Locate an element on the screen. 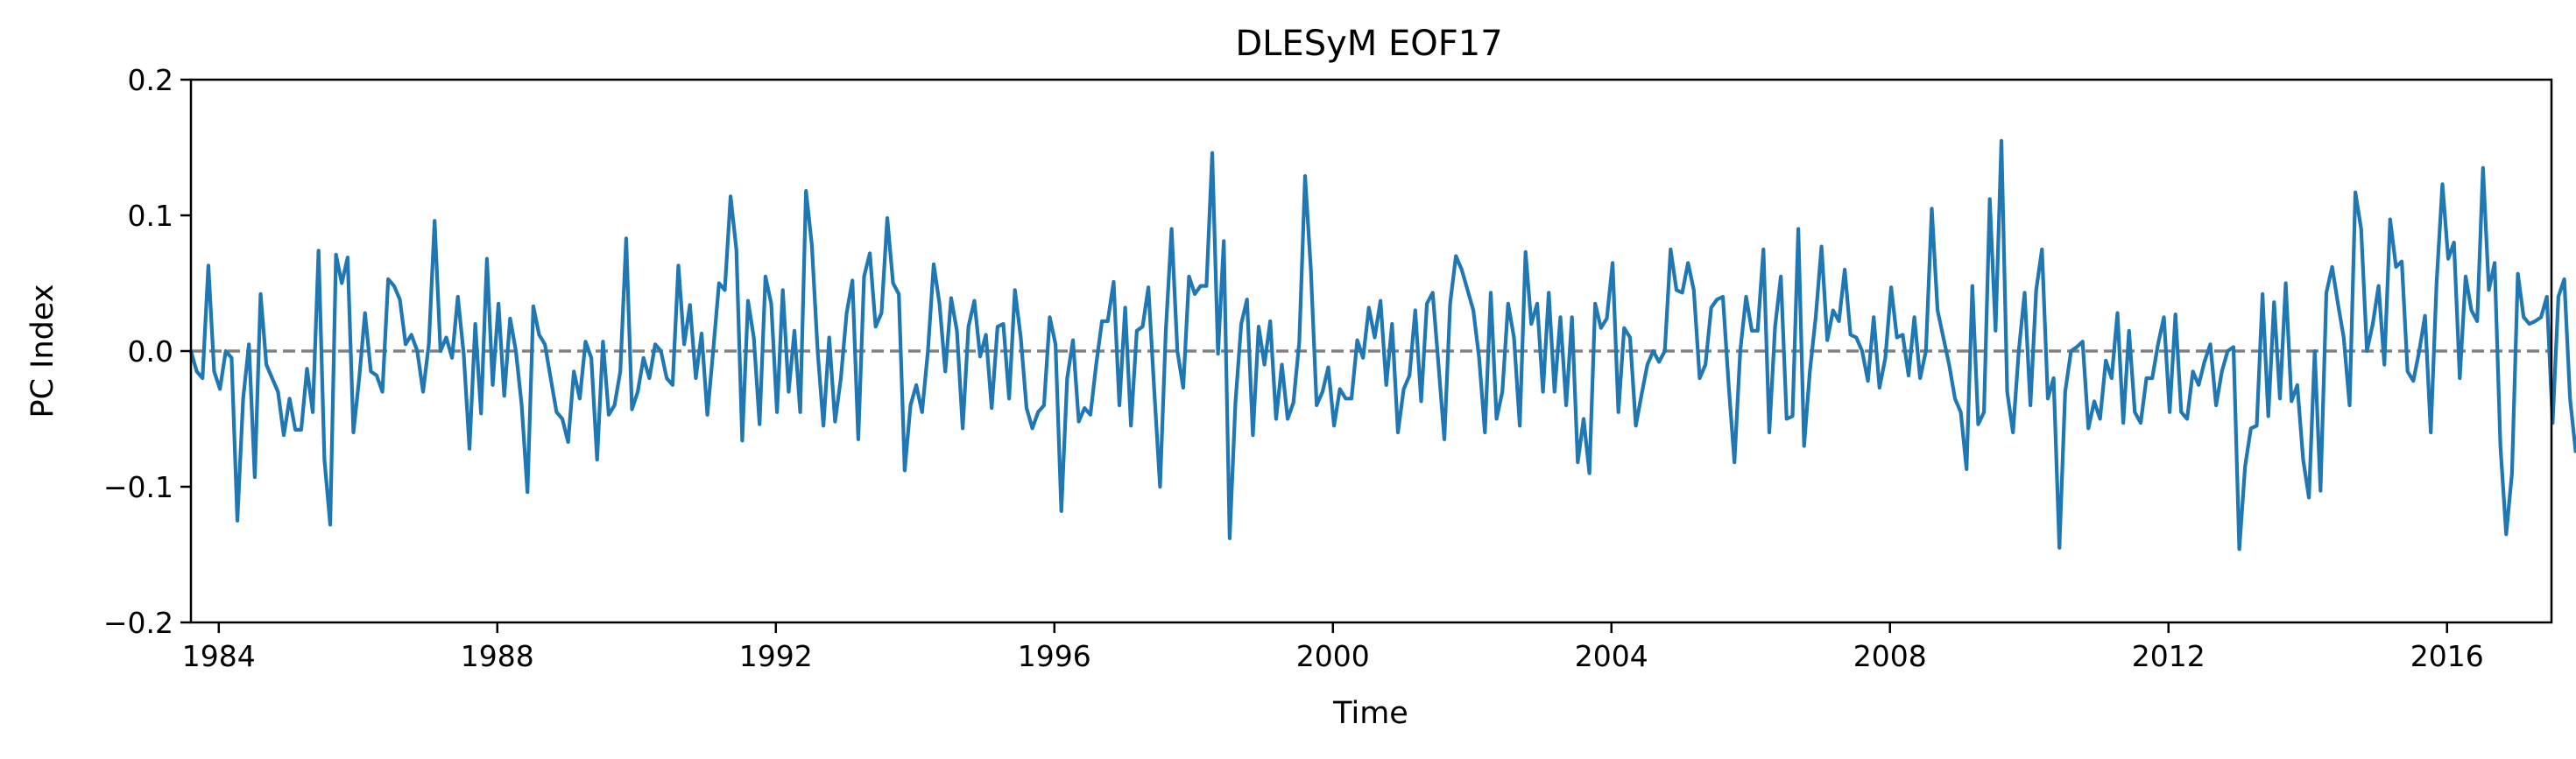 This screenshot has height=759, width=2576. x-tick-label: 1992 is located at coordinates (776, 656).